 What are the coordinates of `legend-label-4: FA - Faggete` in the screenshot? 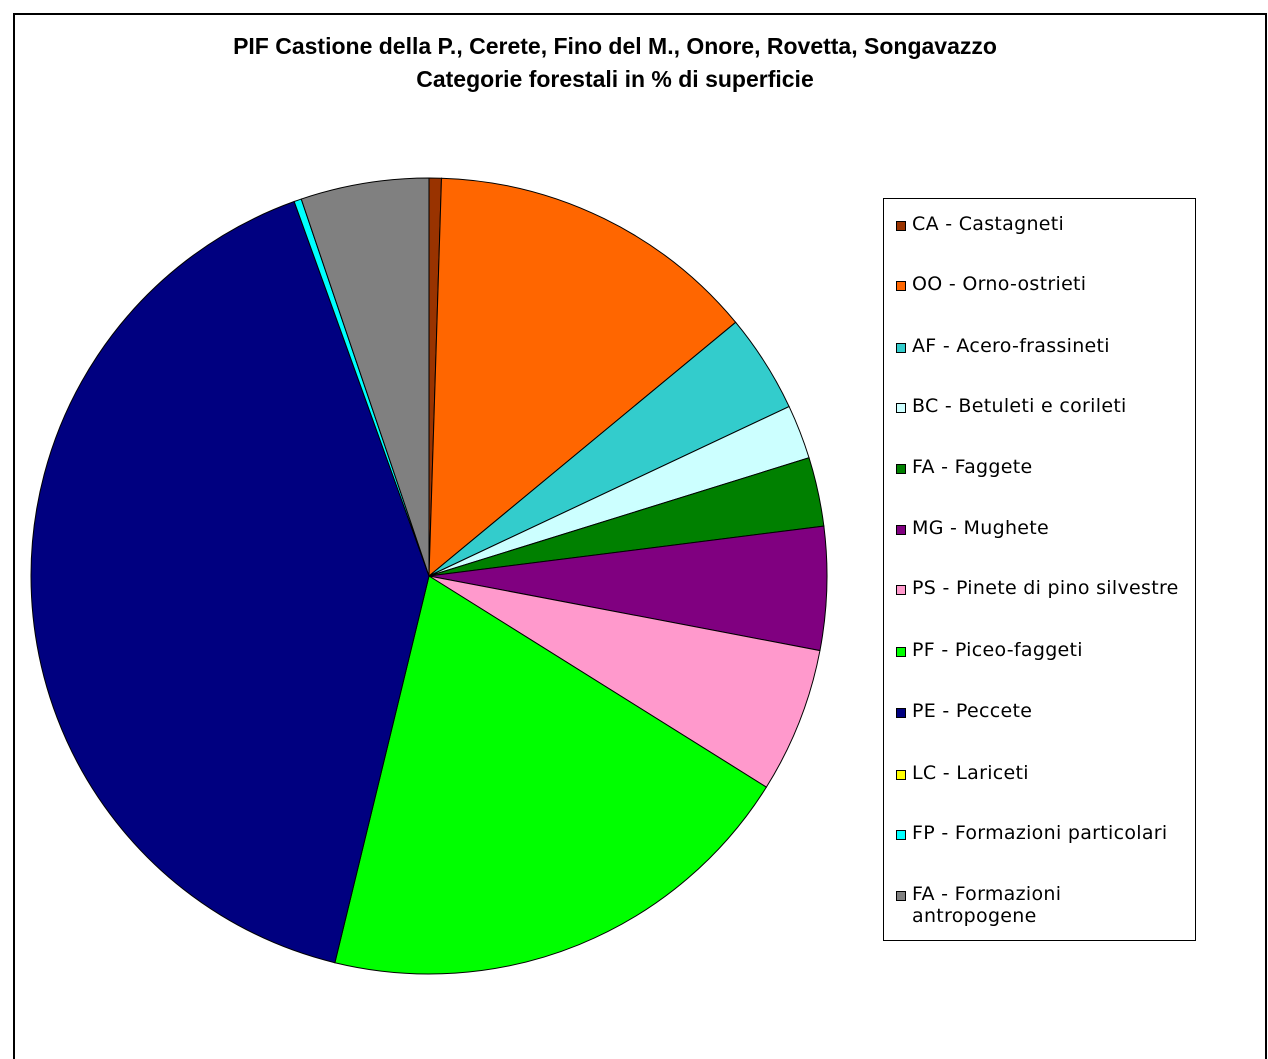 It's located at (972, 467).